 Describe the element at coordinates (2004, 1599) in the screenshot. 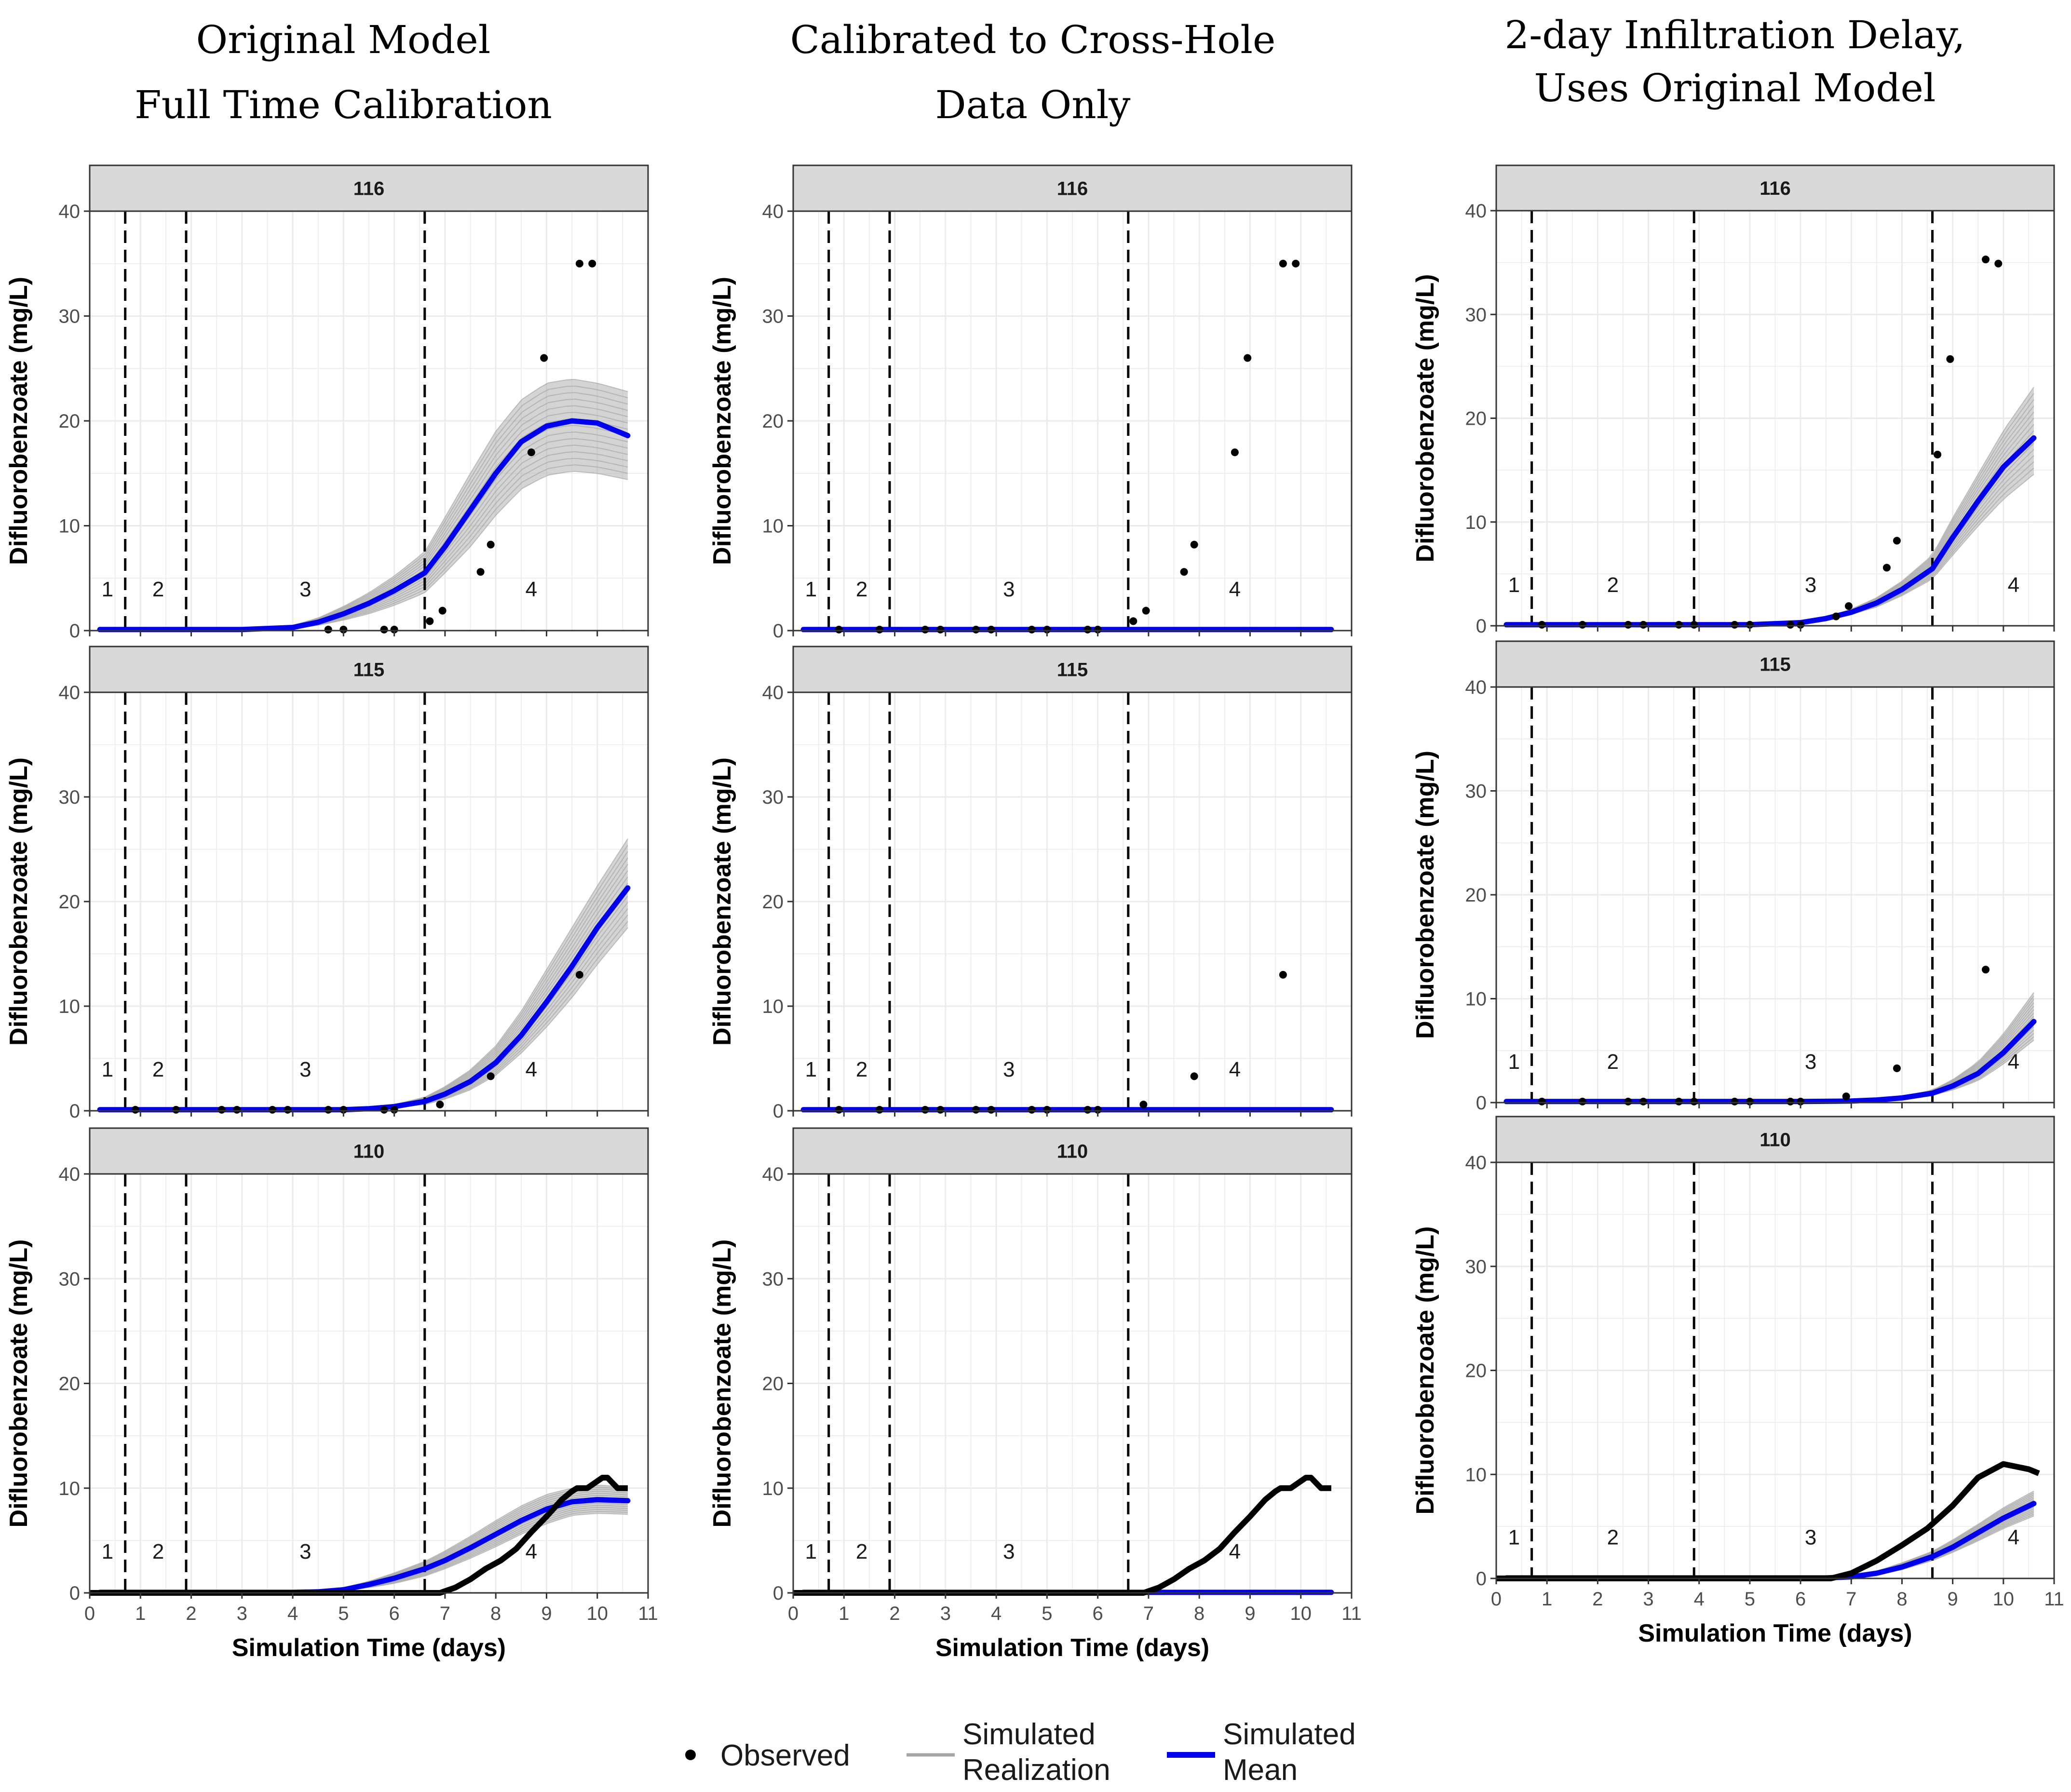

I see `x-tick-label: 10` at that location.